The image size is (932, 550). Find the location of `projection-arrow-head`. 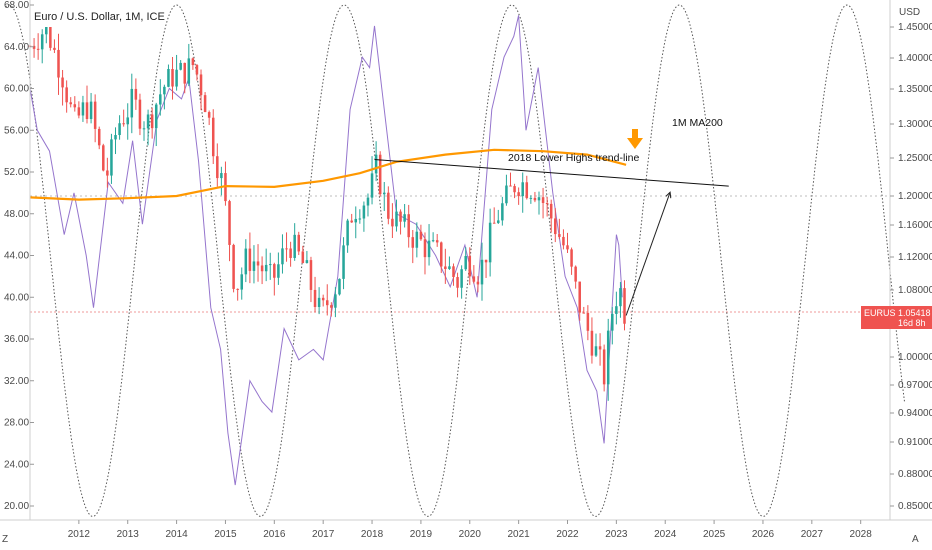

projection-arrow-head is located at coordinates (668, 195).